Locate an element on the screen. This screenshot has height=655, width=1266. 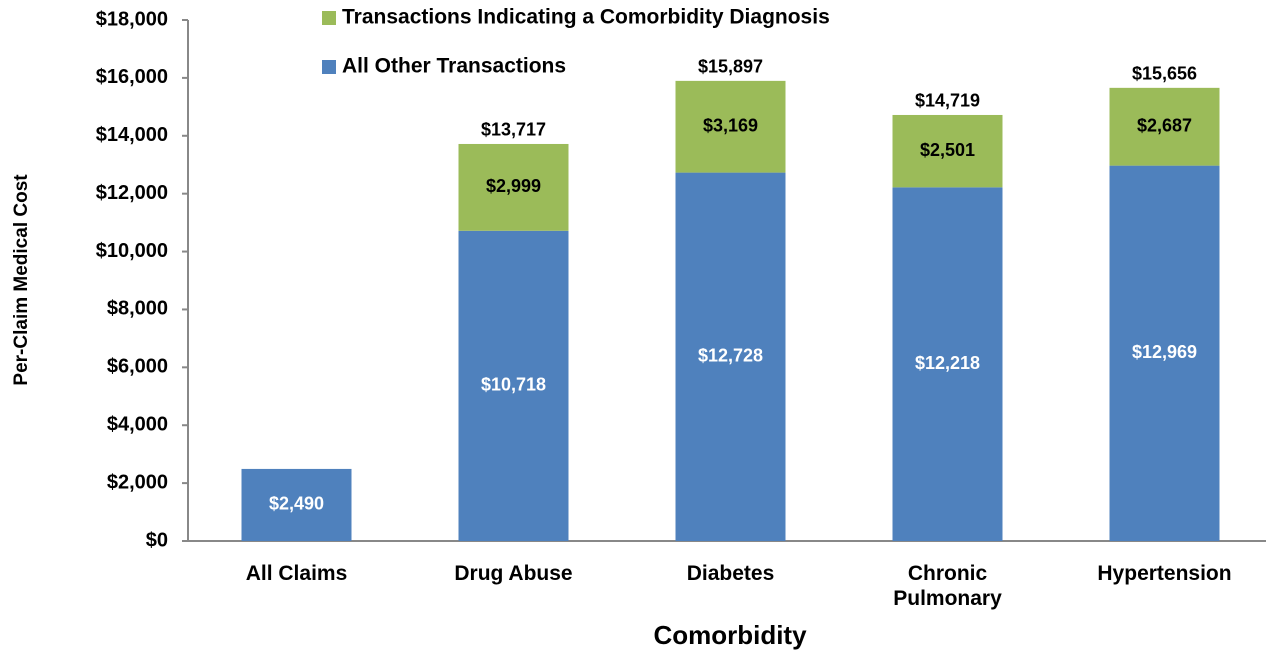
y-tick-label: $6,000 is located at coordinates (137, 367).